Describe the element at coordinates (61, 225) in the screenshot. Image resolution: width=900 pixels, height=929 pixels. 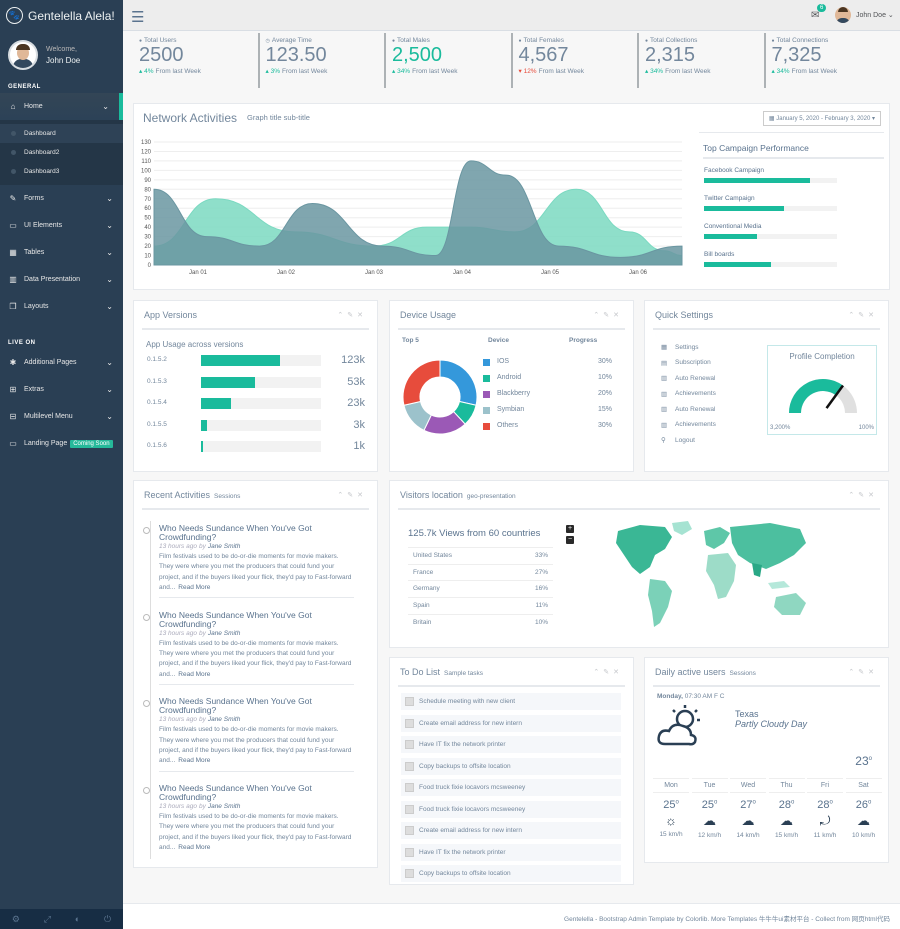
I see `sidebar-item-ui-elements: ▭ UI Elements ⌄` at that location.